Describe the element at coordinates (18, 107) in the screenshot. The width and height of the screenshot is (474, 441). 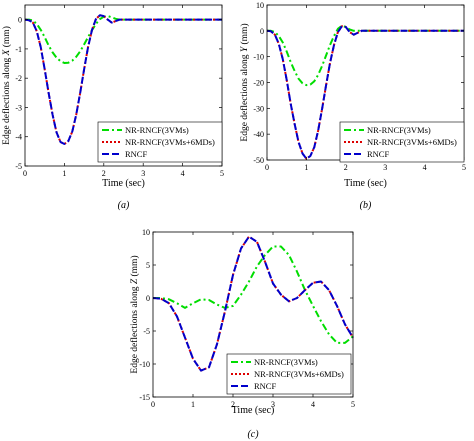
I see `y-tick-label: -3` at that location.